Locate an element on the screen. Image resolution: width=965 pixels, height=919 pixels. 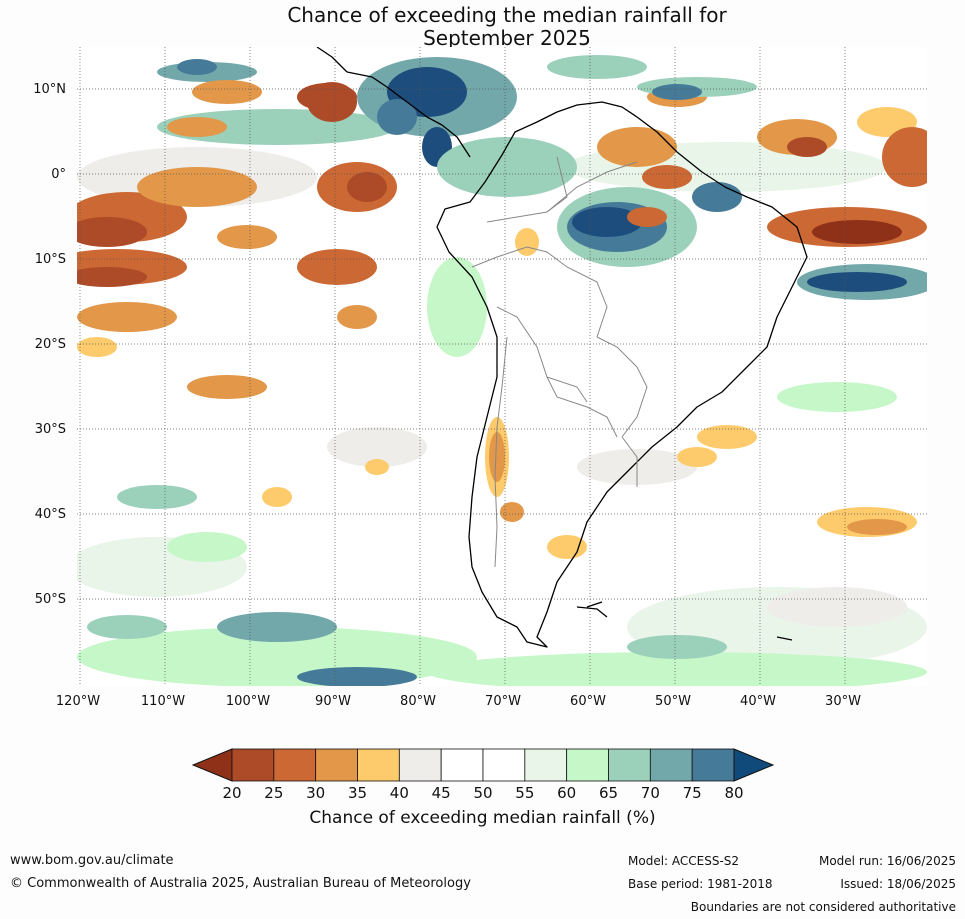
lat-label-50s: 50°S is located at coordinates (50, 599).